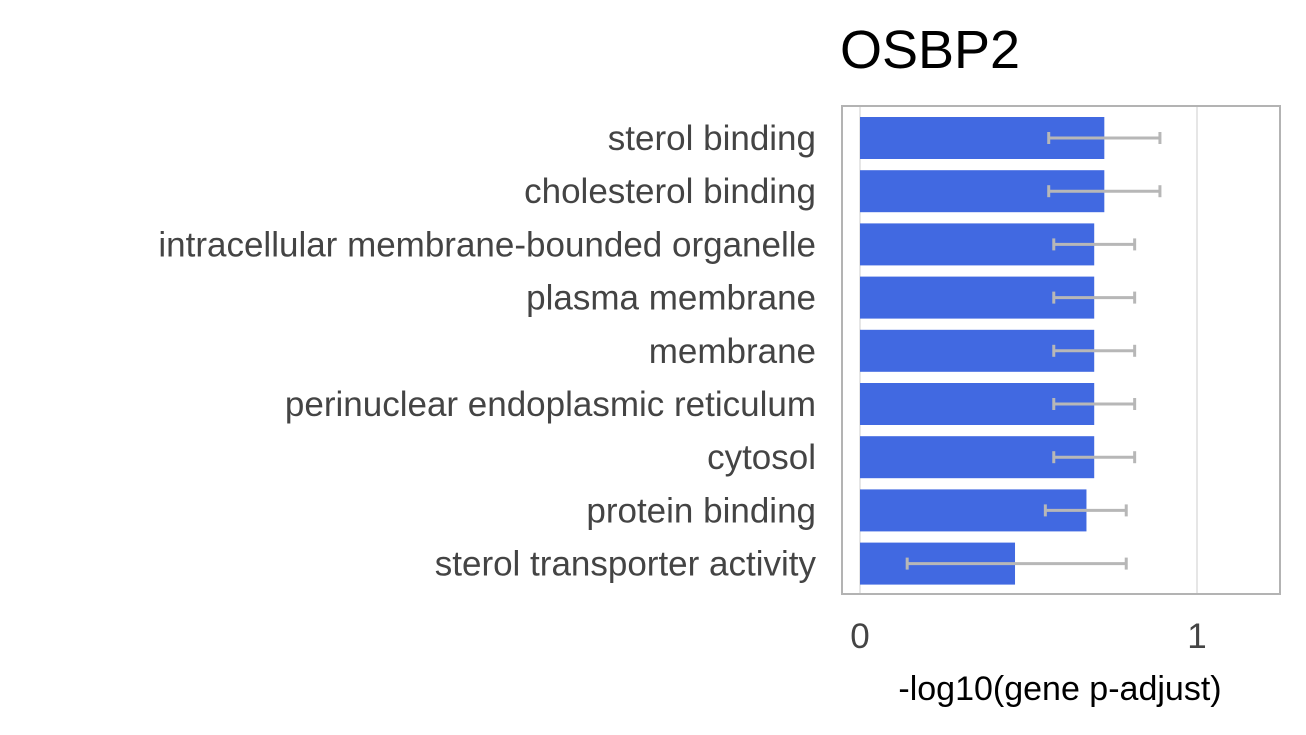  What do you see at coordinates (1196, 636) in the screenshot?
I see `x-tick-label-1: 1` at bounding box center [1196, 636].